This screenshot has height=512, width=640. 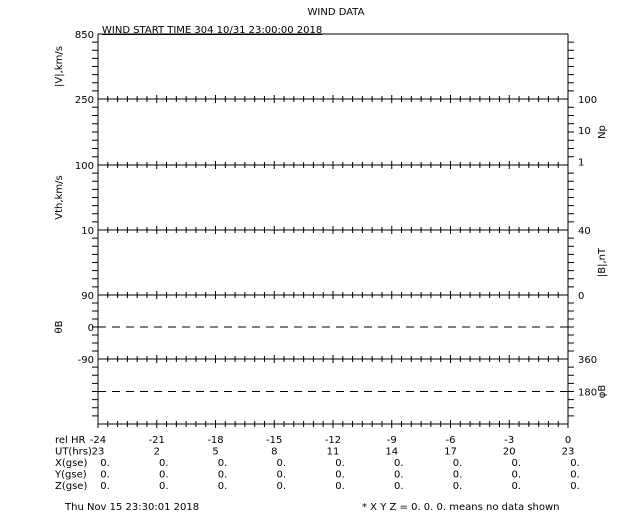 What do you see at coordinates (157, 452) in the screenshot?
I see `x-tick-label: 2` at bounding box center [157, 452].